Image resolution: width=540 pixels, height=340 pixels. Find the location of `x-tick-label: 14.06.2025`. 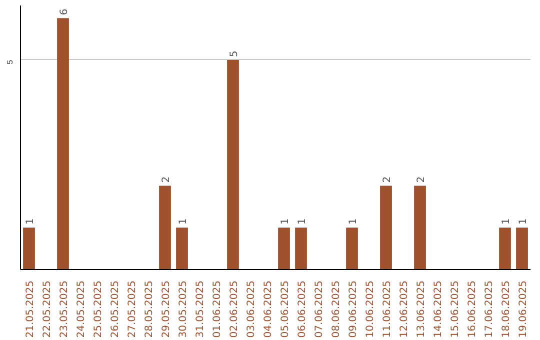

x-tick-label: 14.06.2025 is located at coordinates (438, 309).